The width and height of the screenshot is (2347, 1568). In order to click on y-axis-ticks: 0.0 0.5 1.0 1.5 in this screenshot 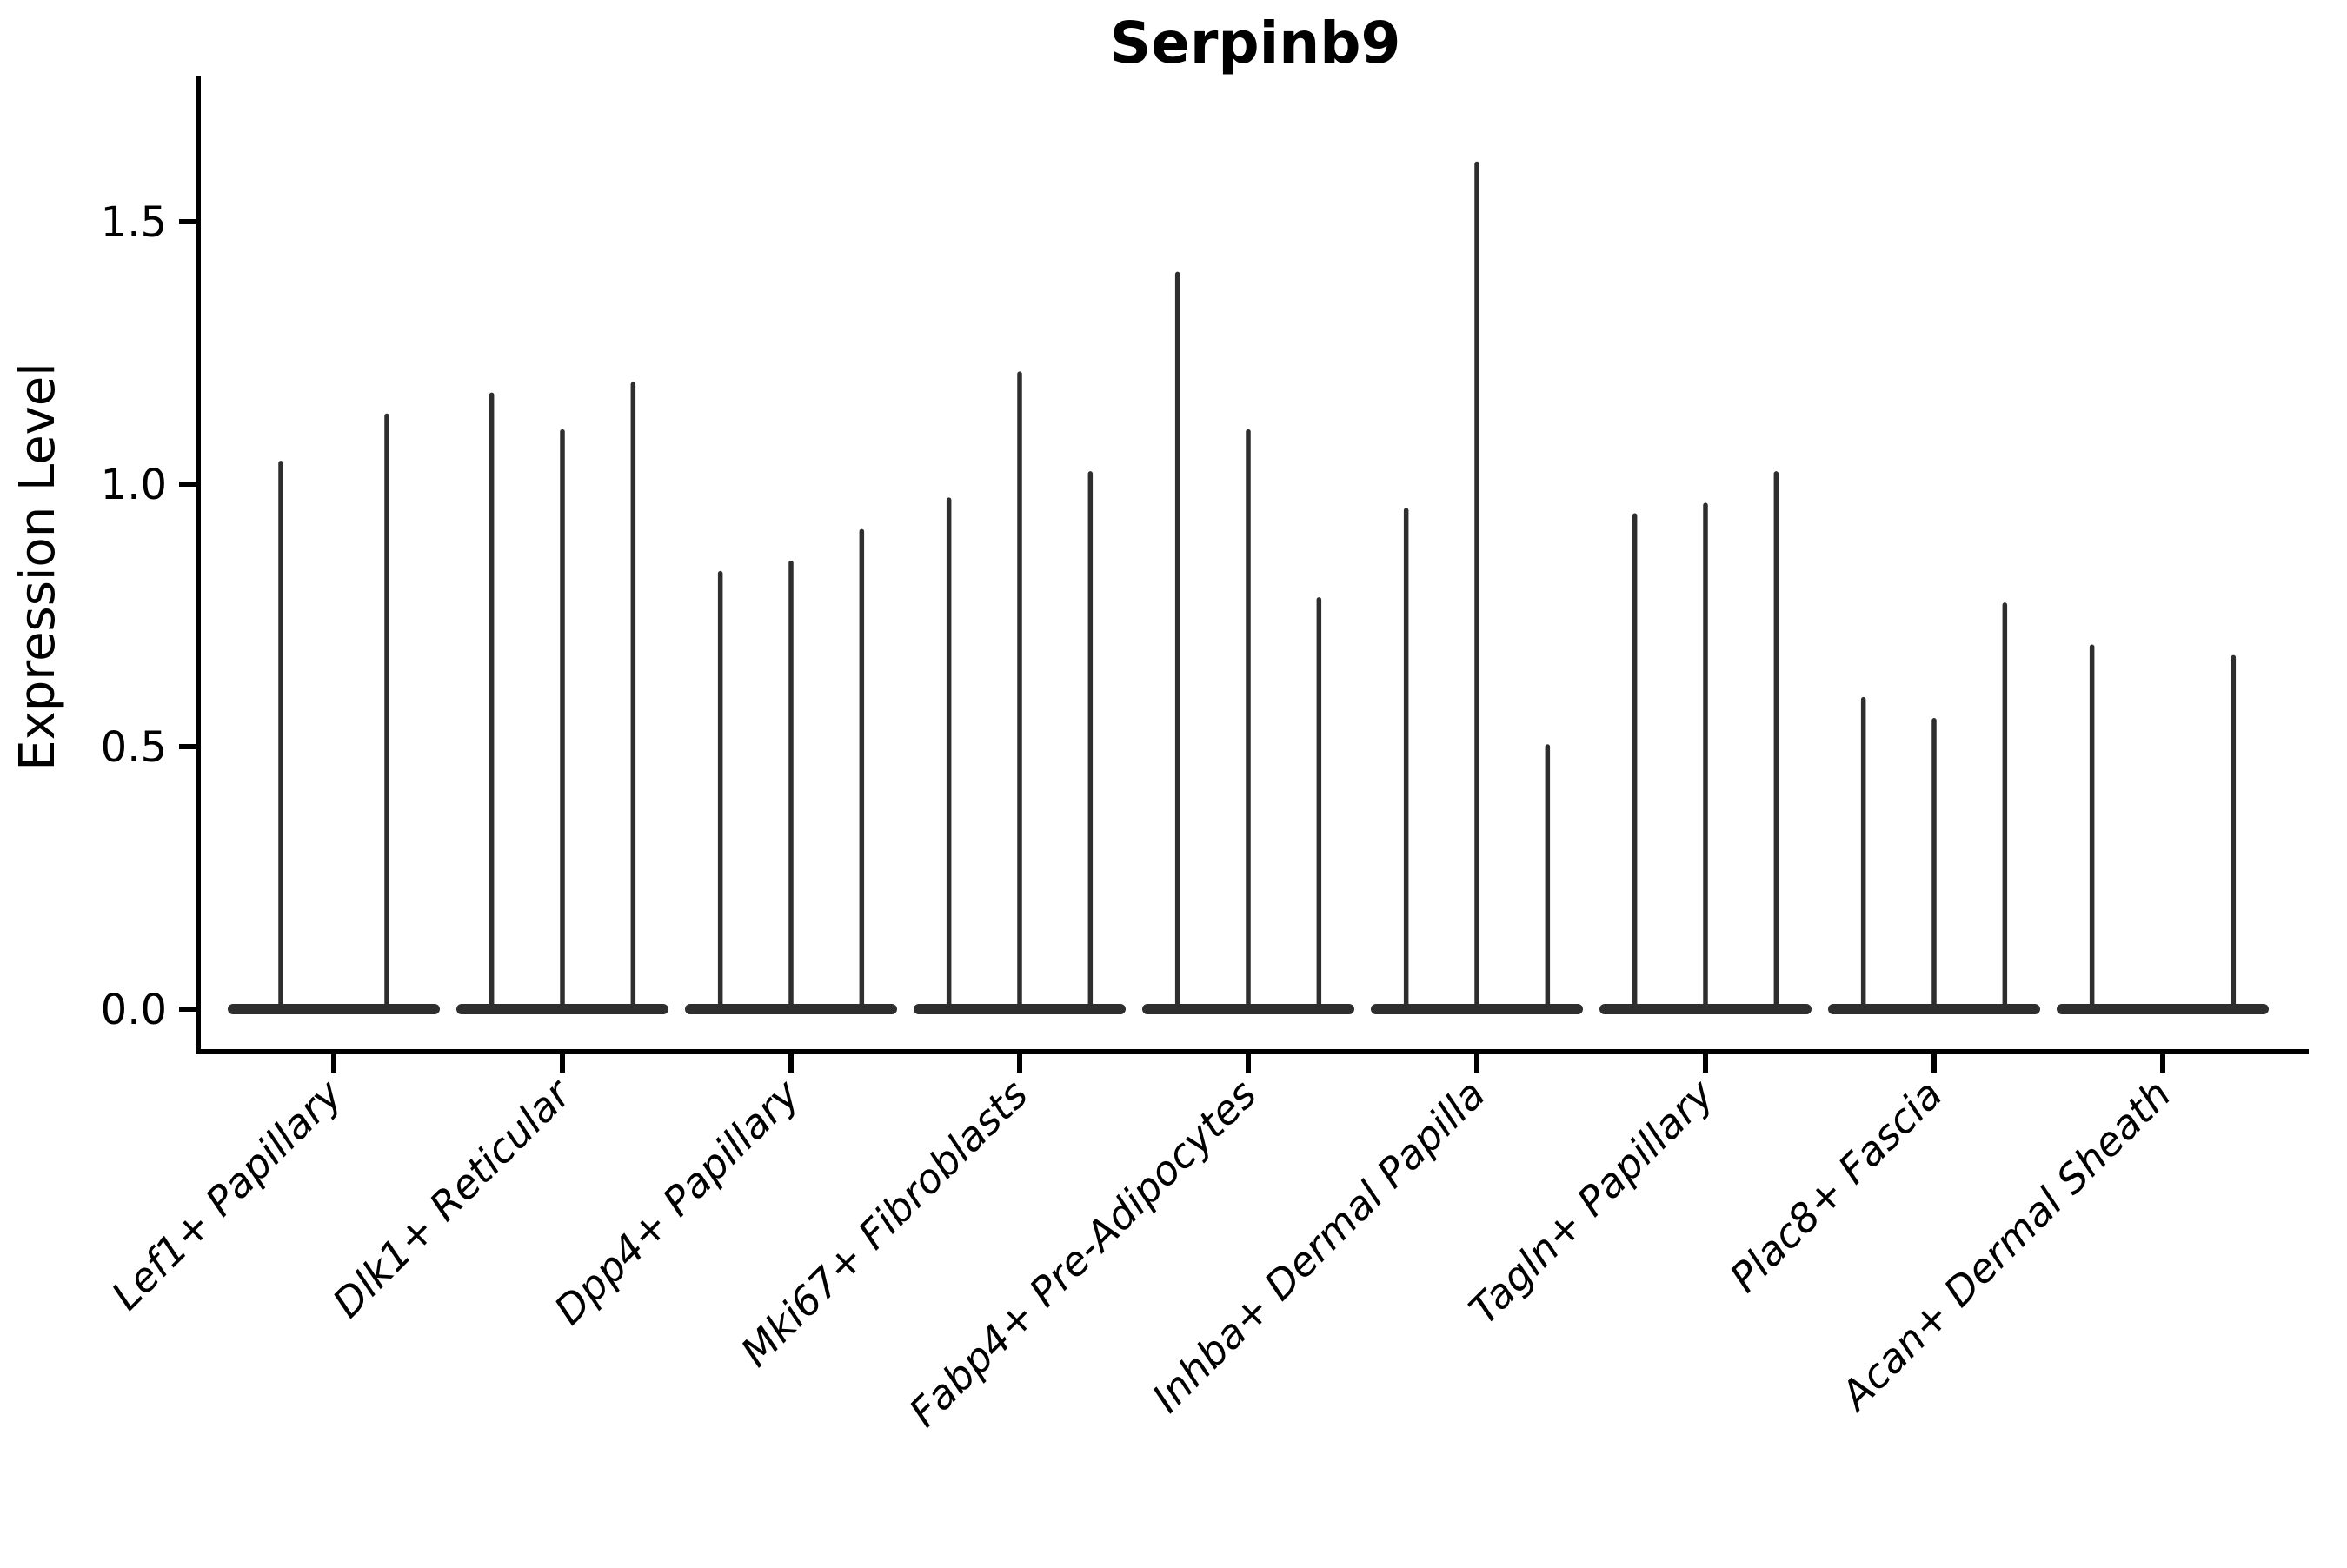, I will do `click(149, 616)`.